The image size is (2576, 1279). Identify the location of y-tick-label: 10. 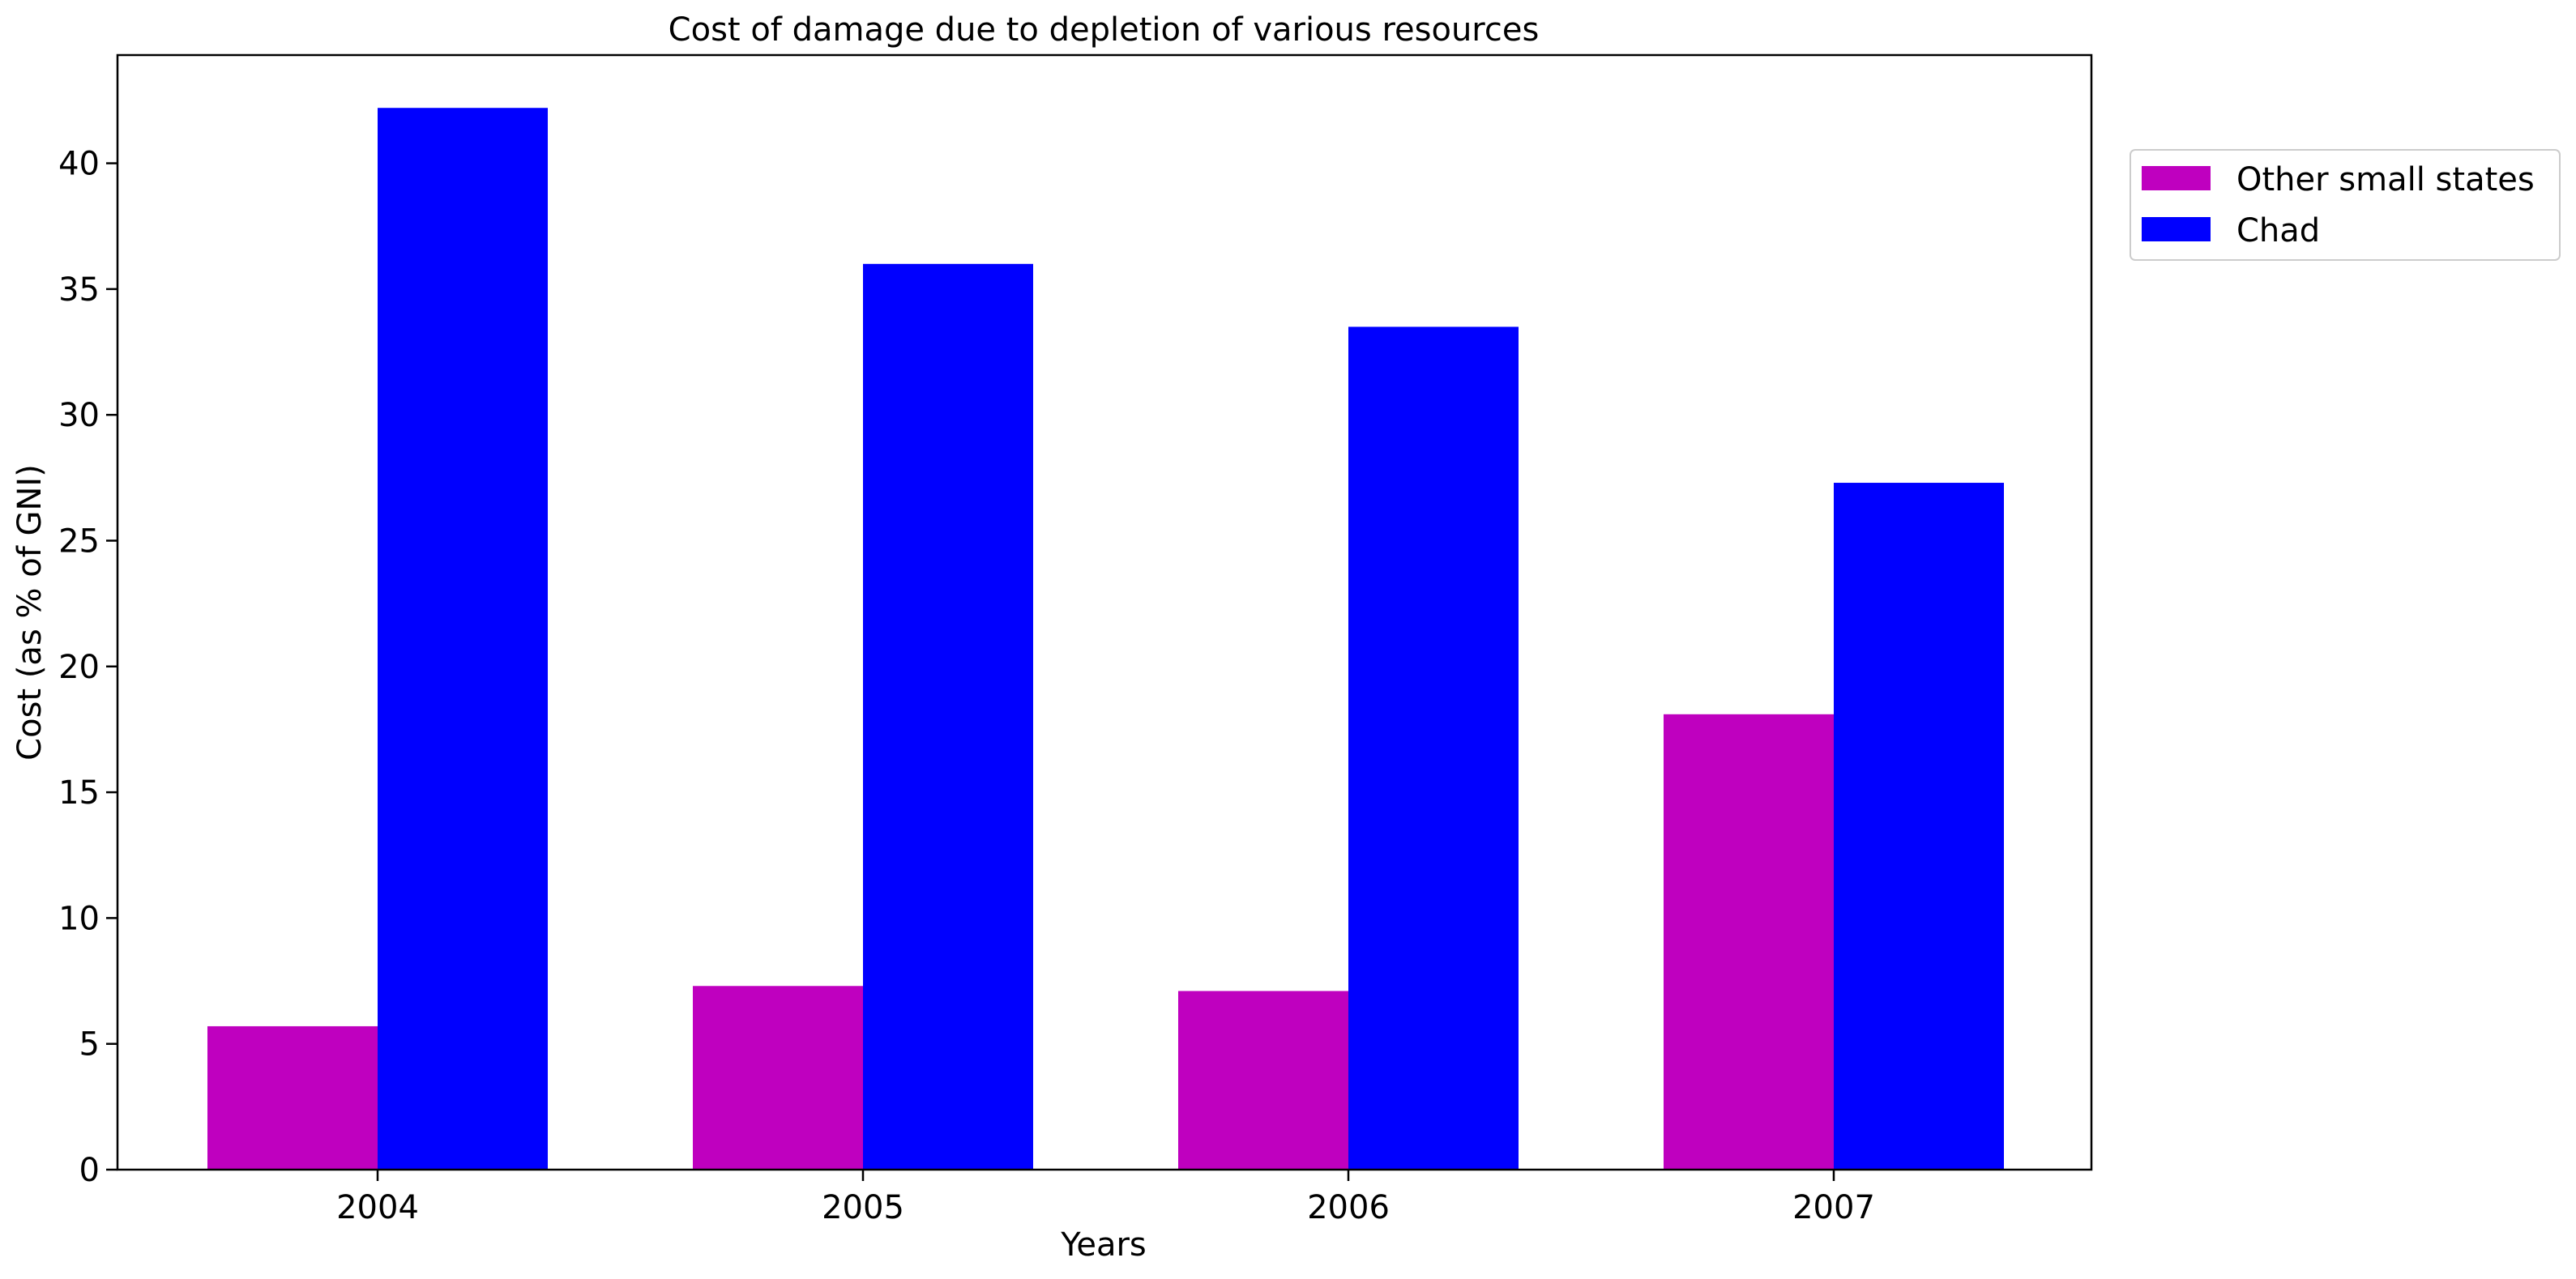
(79, 918).